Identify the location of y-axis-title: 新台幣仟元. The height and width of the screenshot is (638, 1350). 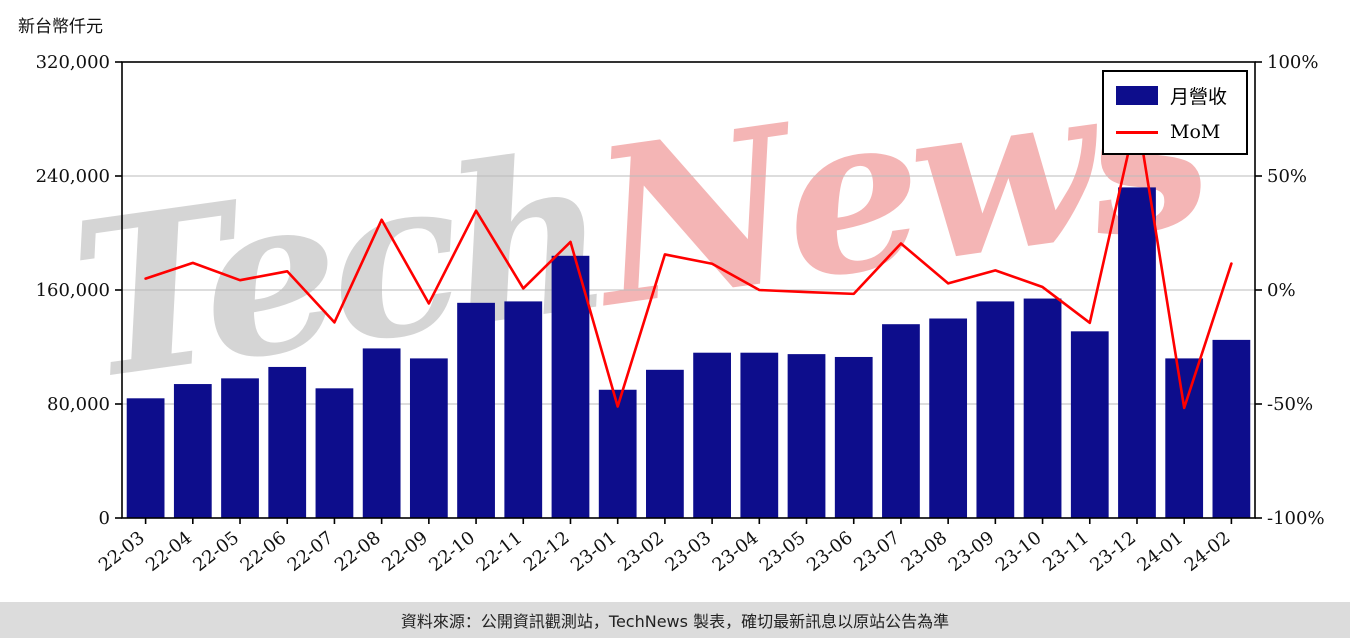
(60, 27).